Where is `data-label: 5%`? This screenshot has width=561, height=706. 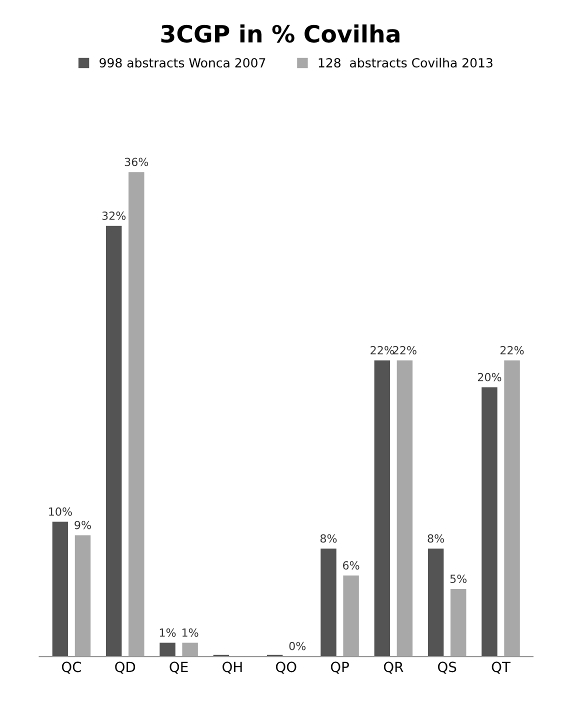
data-label: 5% is located at coordinates (458, 579).